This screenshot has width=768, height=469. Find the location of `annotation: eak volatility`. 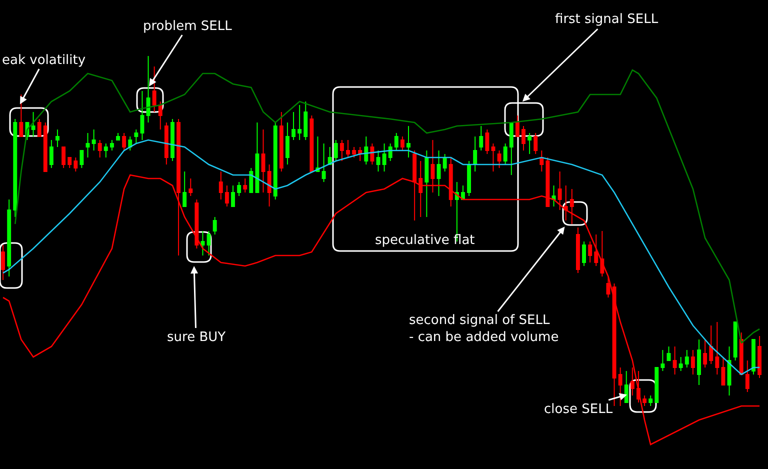

annotation: eak volatility is located at coordinates (44, 60).